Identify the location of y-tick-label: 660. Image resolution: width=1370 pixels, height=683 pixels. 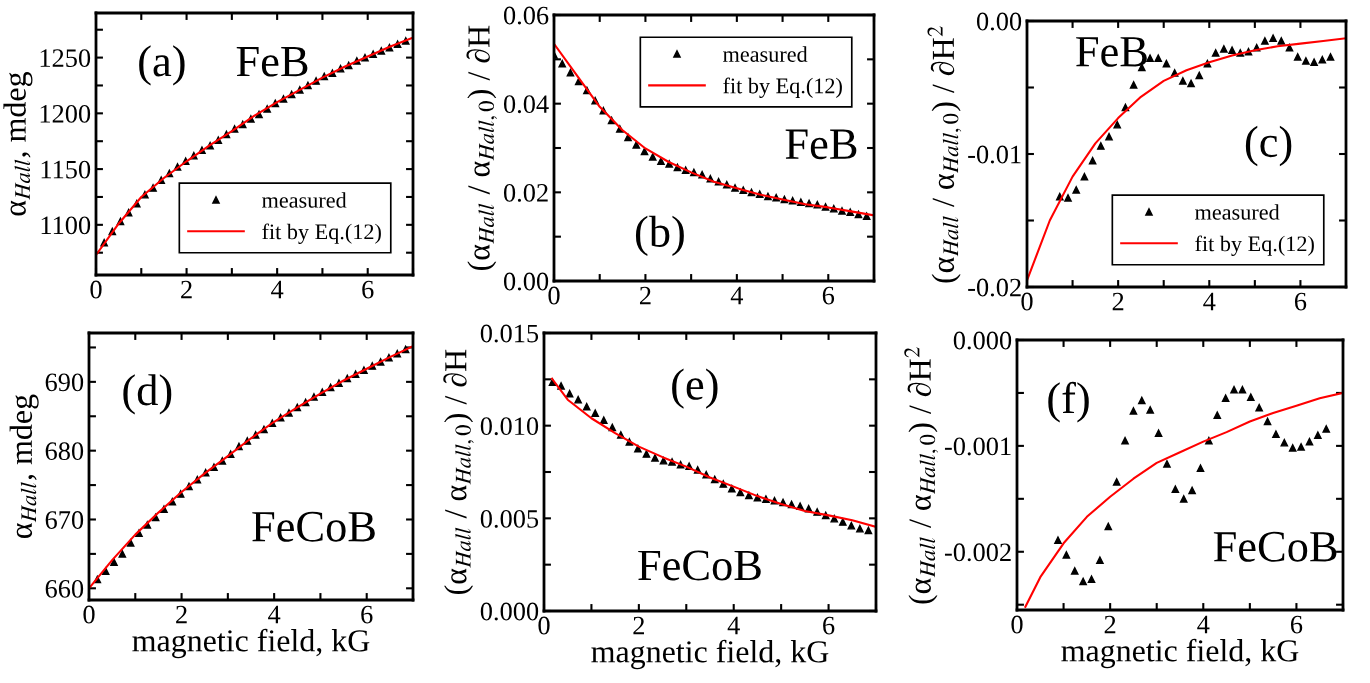
(64, 588).